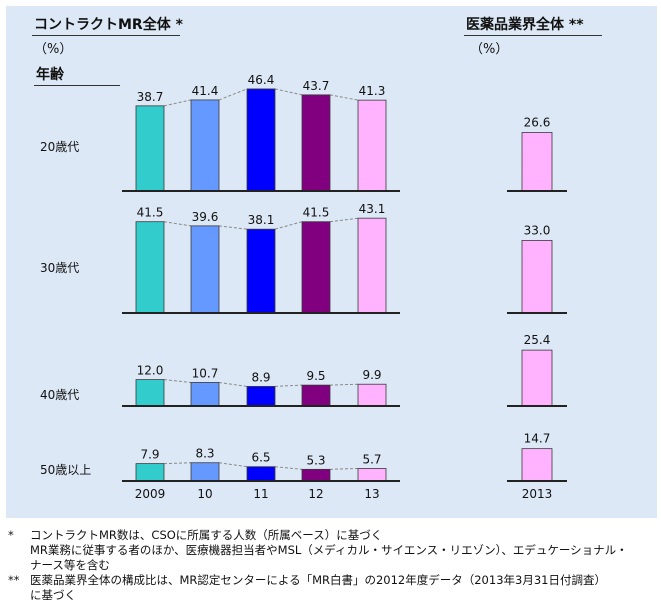 This screenshot has width=661, height=614. Describe the element at coordinates (537, 439) in the screenshot. I see `industry-data-label: 14.7` at that location.